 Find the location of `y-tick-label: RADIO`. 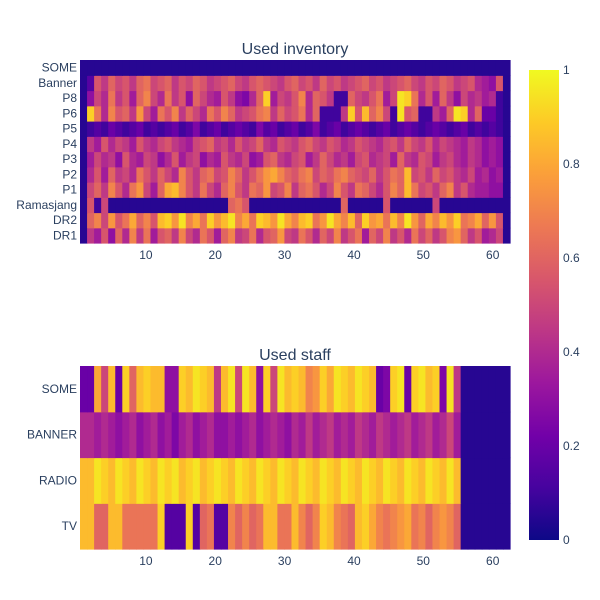

y-tick-label: RADIO is located at coordinates (58, 480).